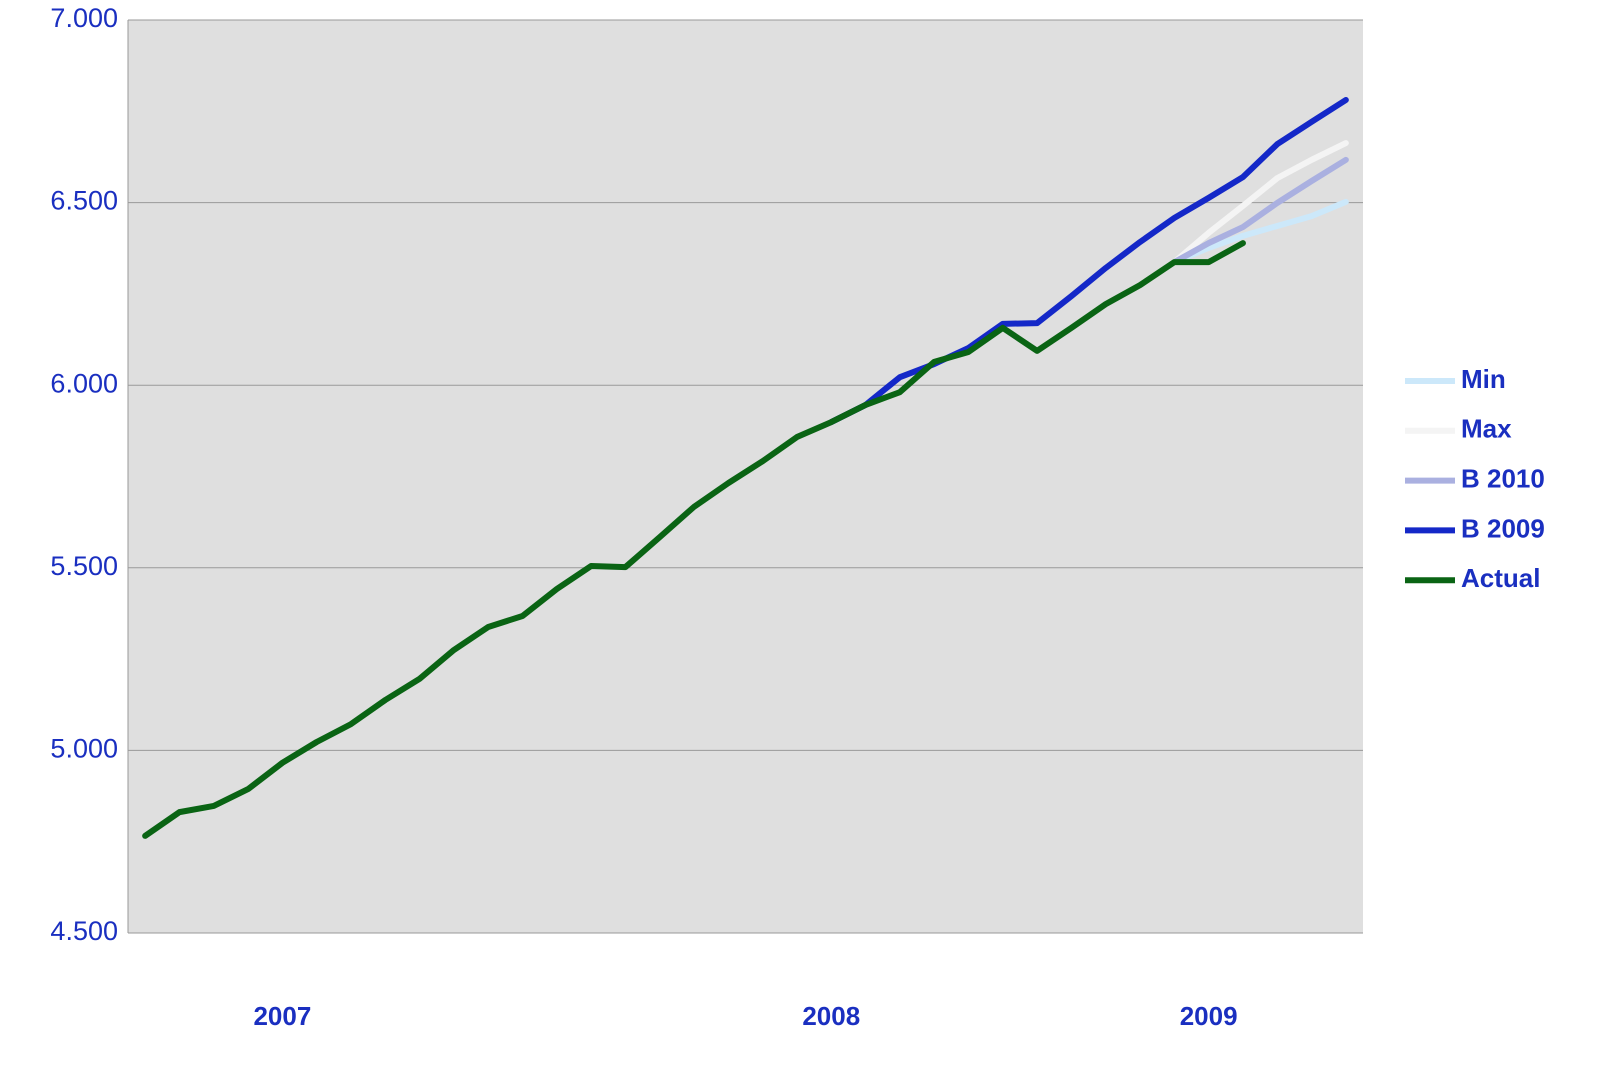 This screenshot has height=1071, width=1618. I want to click on y-tick-label: 6.500, so click(84, 201).